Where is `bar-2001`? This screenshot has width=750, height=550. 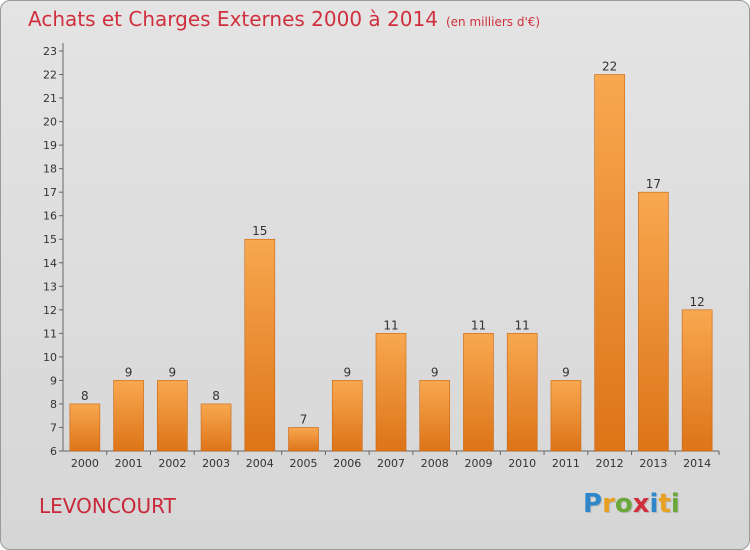 bar-2001 is located at coordinates (128, 416).